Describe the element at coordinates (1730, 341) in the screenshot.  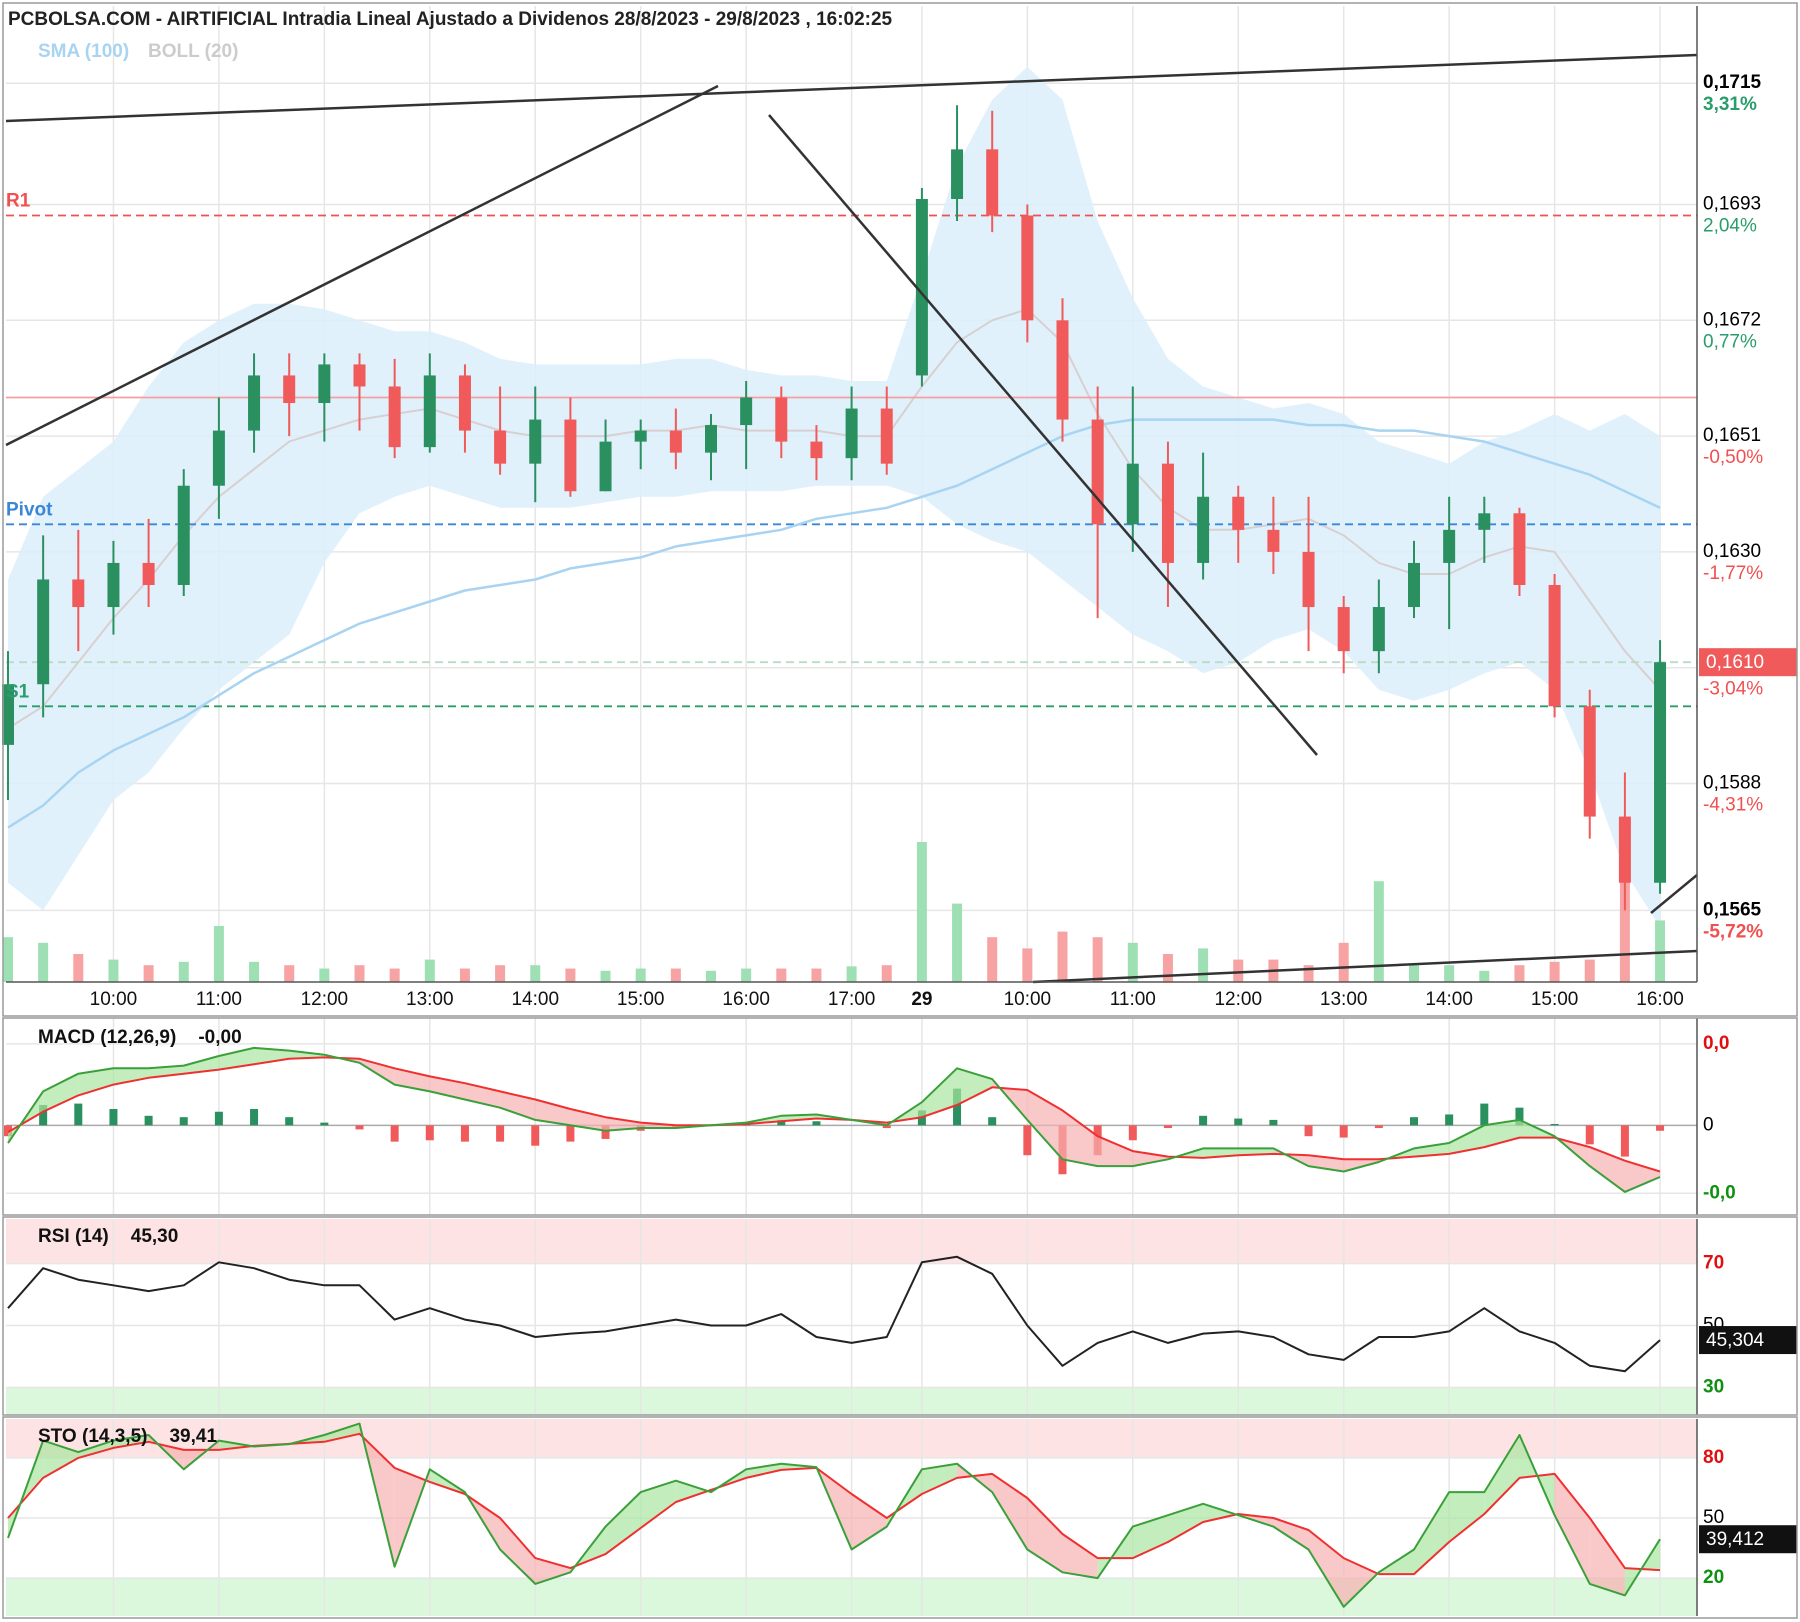
I see `y-tick-percent: 0,77%` at that location.